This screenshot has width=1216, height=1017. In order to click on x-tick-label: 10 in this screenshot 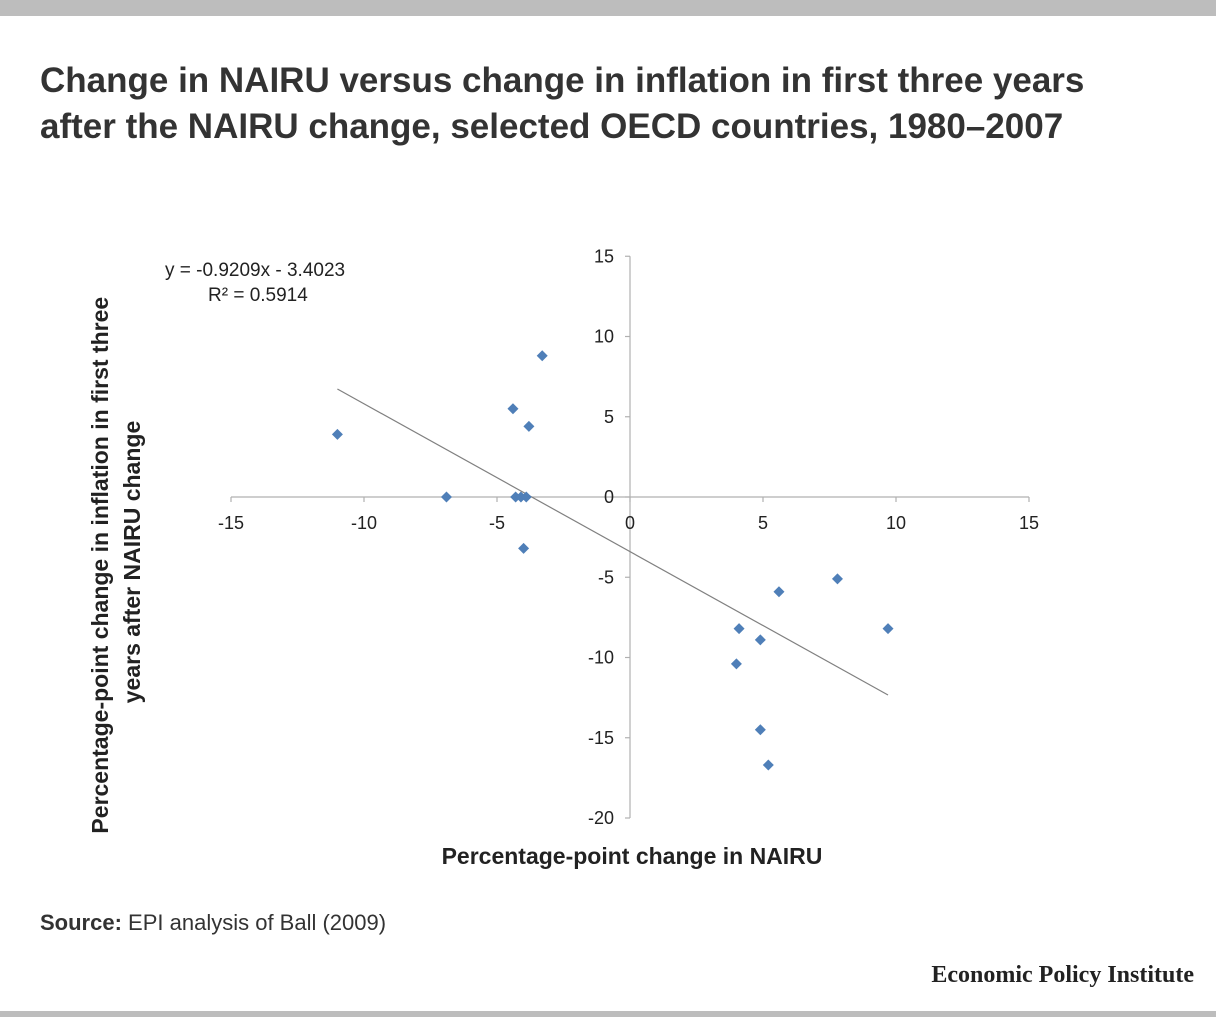, I will do `click(896, 523)`.